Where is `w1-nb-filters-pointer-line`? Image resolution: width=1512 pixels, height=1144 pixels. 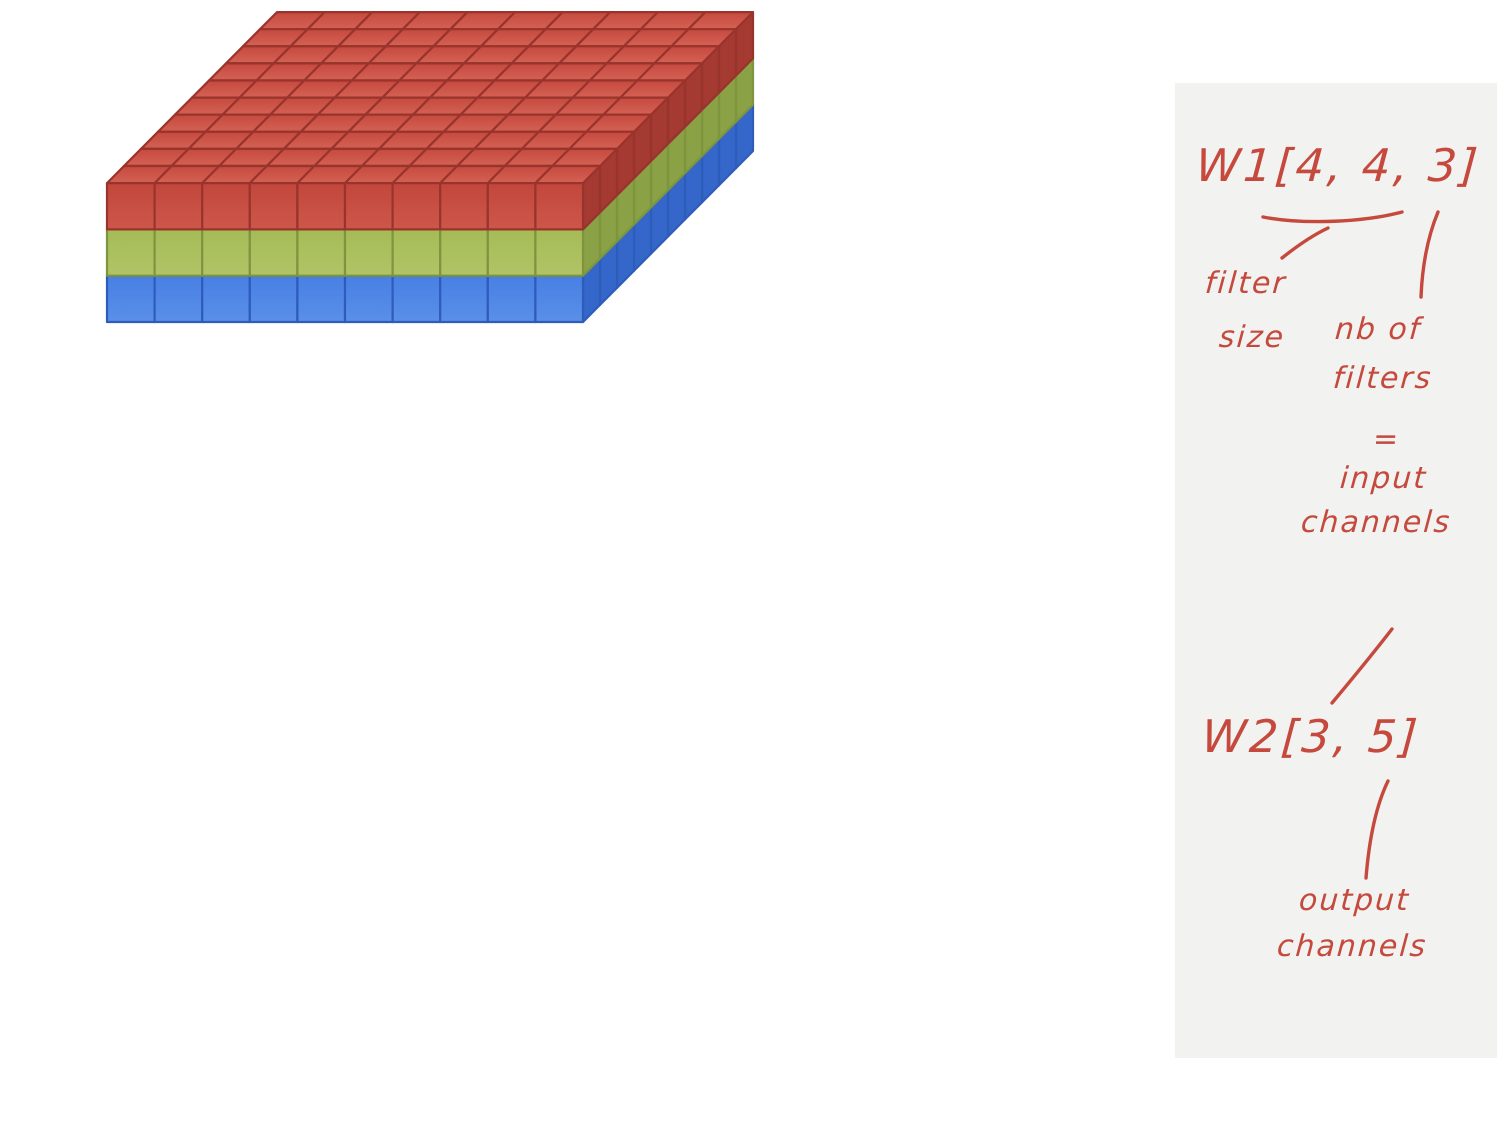
w1-nb-filters-pointer-line is located at coordinates (1429, 254).